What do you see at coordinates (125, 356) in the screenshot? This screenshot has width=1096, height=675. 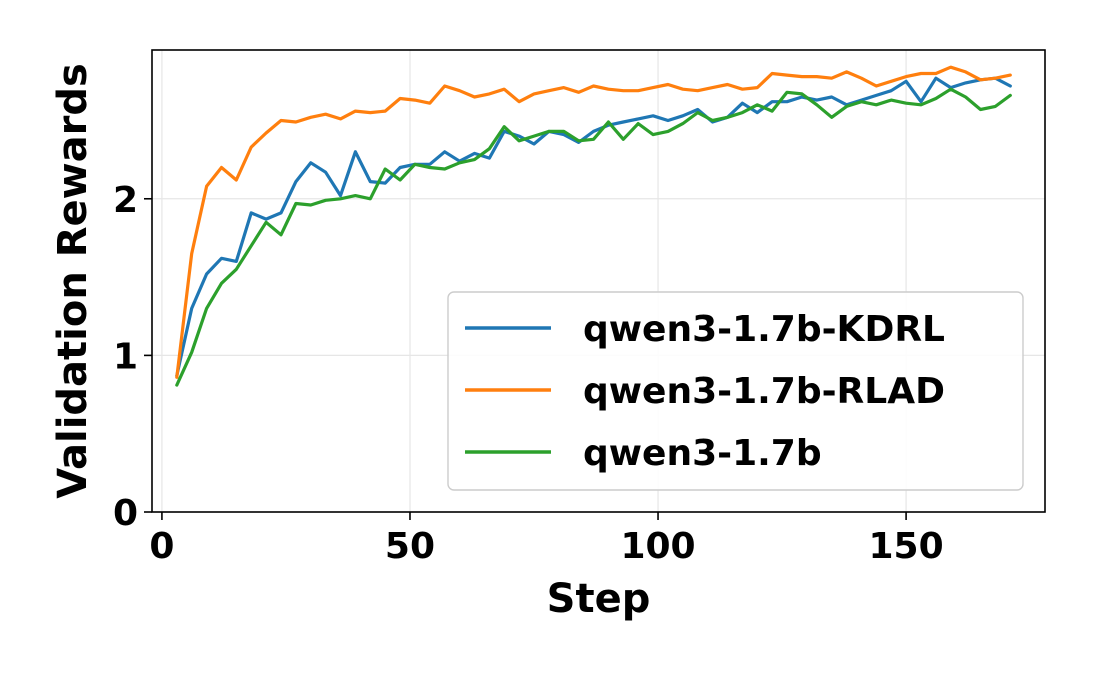 I see `y-tick-label: 1` at bounding box center [125, 356].